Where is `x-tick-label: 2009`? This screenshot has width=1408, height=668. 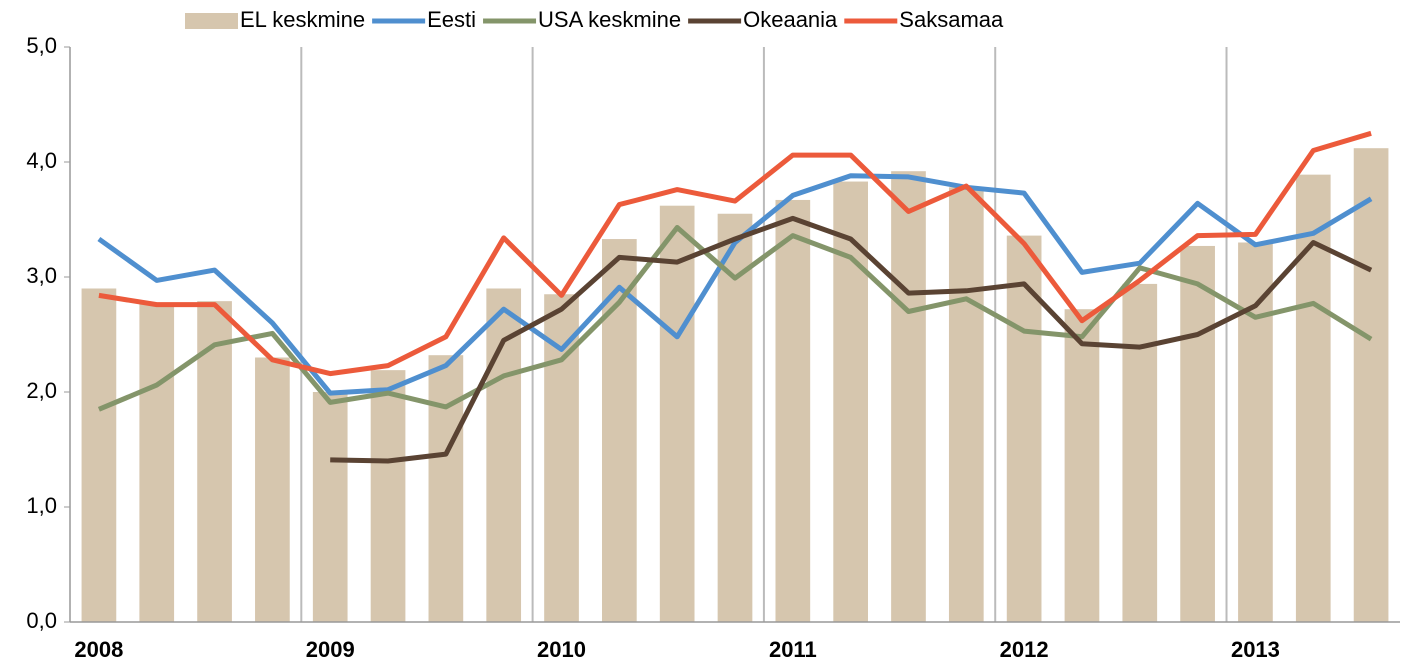 x-tick-label: 2009 is located at coordinates (330, 649).